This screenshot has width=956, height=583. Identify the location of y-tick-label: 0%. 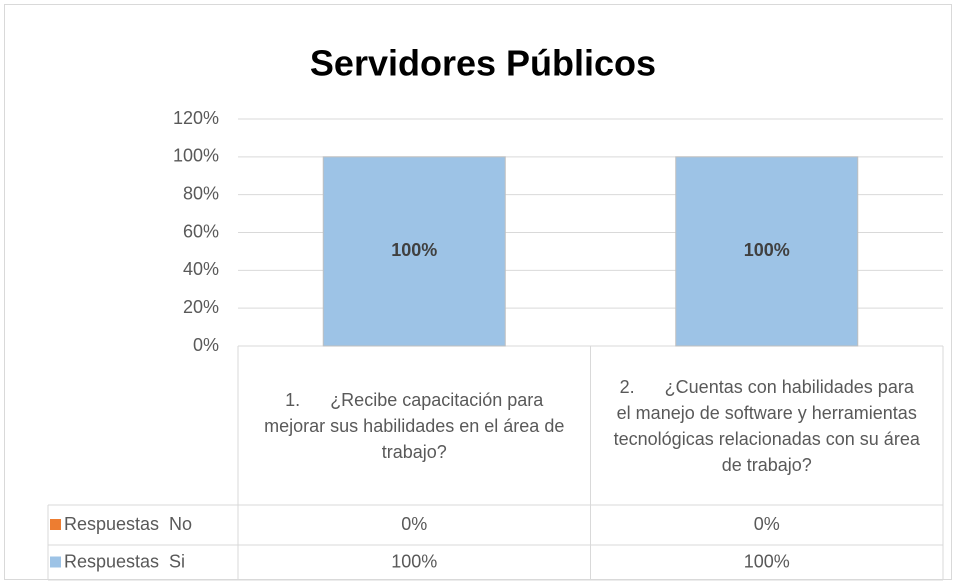
(206, 345).